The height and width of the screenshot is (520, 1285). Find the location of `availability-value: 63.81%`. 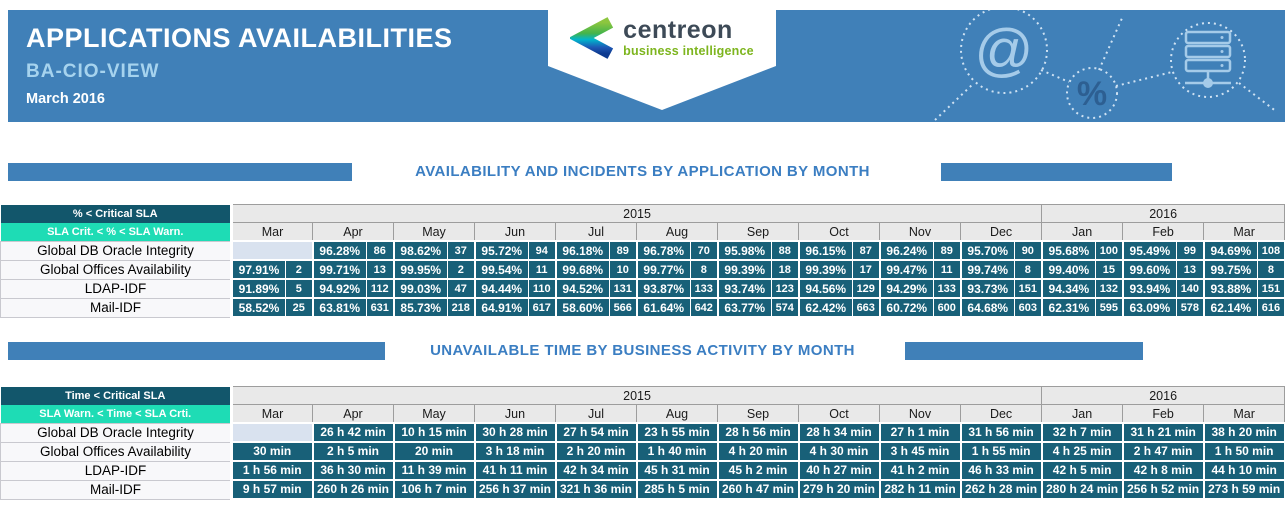

availability-value: 63.81% is located at coordinates (339, 307).